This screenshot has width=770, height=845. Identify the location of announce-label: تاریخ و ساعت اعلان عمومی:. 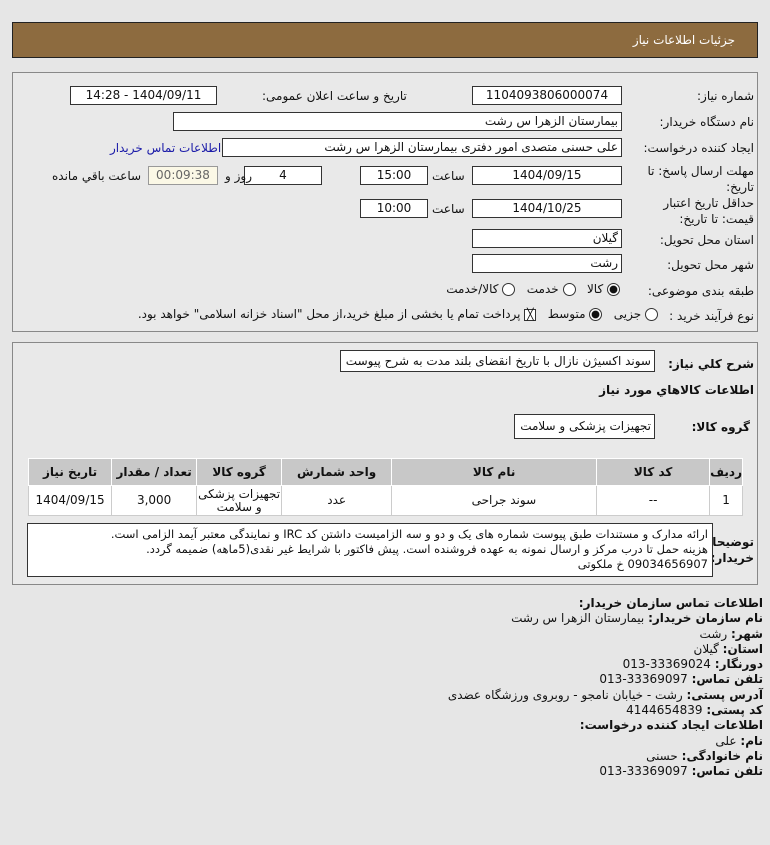
(334, 96).